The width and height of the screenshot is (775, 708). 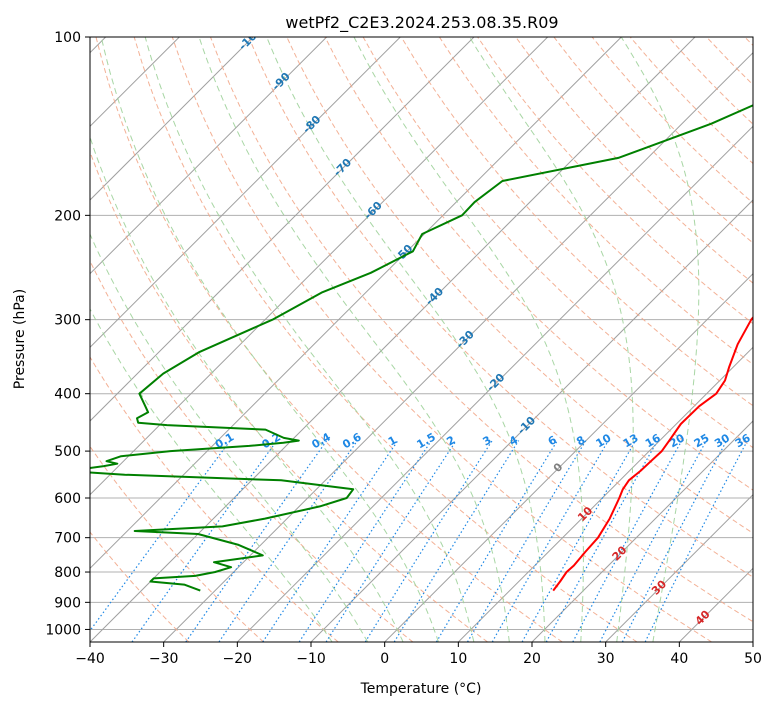 I want to click on chart-title: wetPf2_C2E3.2024.253.08.35.R09, so click(x=421, y=23).